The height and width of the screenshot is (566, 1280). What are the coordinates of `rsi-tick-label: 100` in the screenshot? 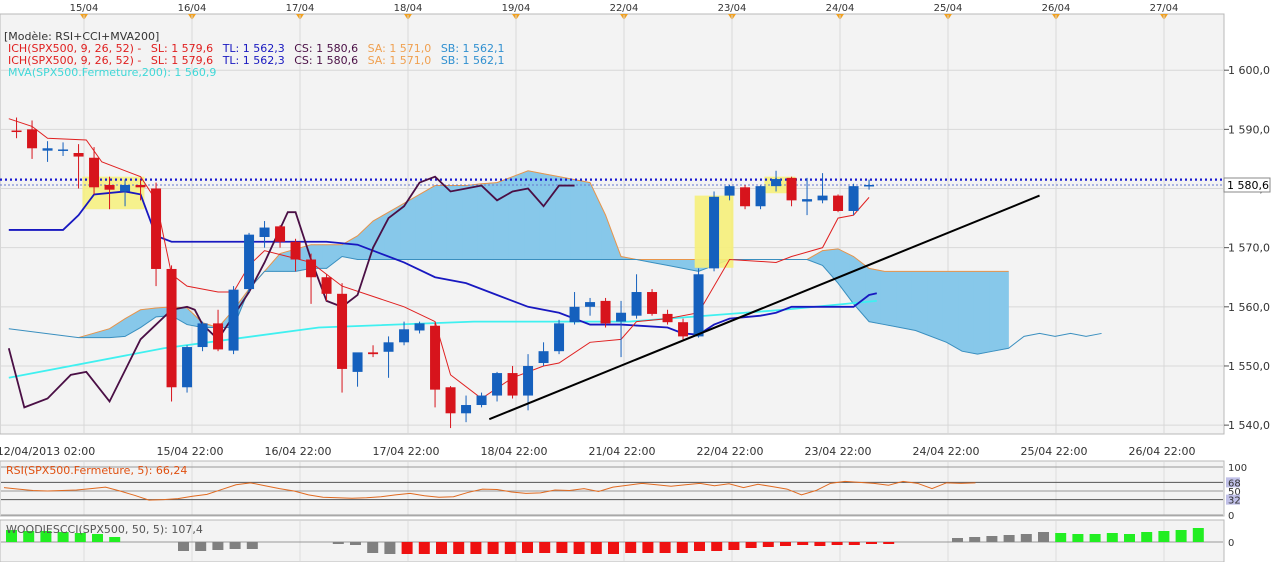 It's located at (1237, 468).